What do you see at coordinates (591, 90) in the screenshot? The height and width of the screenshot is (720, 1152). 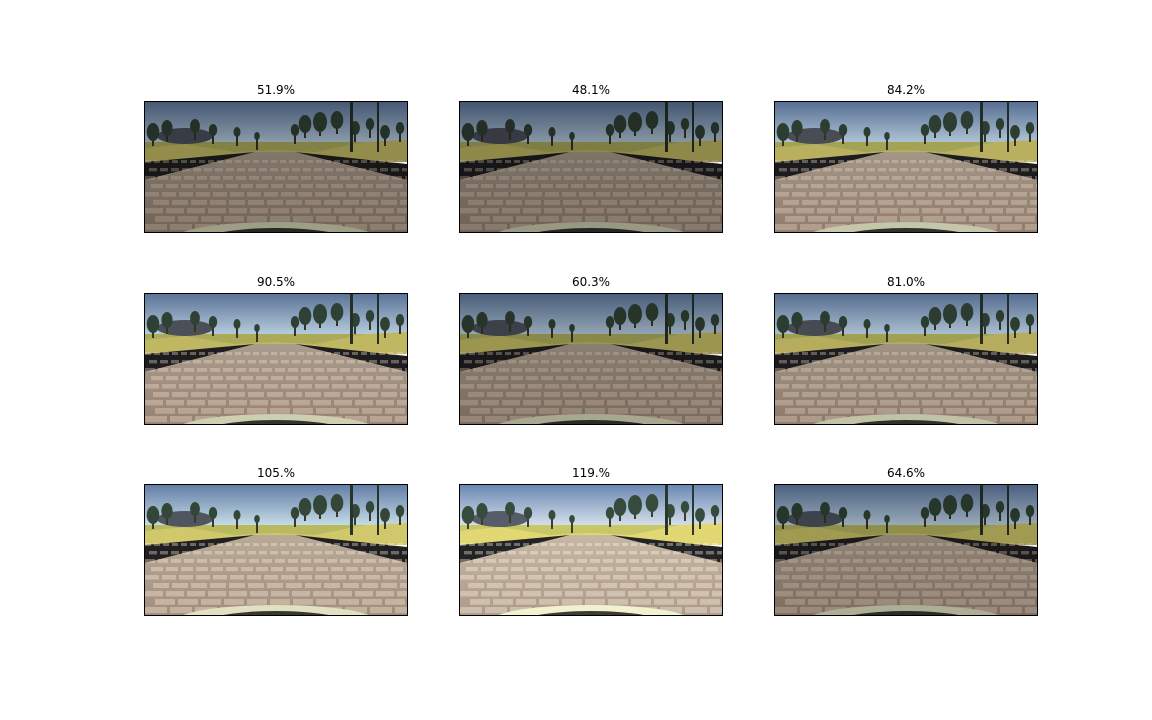 I see `panel-title: 48.1%` at bounding box center [591, 90].